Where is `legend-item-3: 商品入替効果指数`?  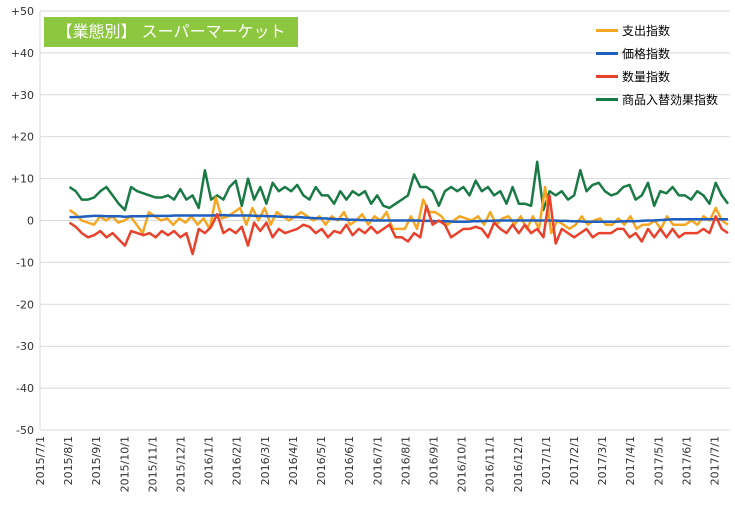
legend-item-3: 商品入替効果指数 is located at coordinates (657, 99).